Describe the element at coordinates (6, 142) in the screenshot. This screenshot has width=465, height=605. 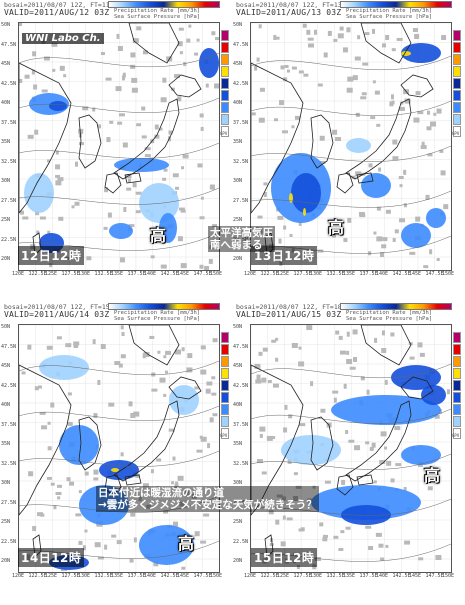
I see `lat-tick: 35N` at that location.